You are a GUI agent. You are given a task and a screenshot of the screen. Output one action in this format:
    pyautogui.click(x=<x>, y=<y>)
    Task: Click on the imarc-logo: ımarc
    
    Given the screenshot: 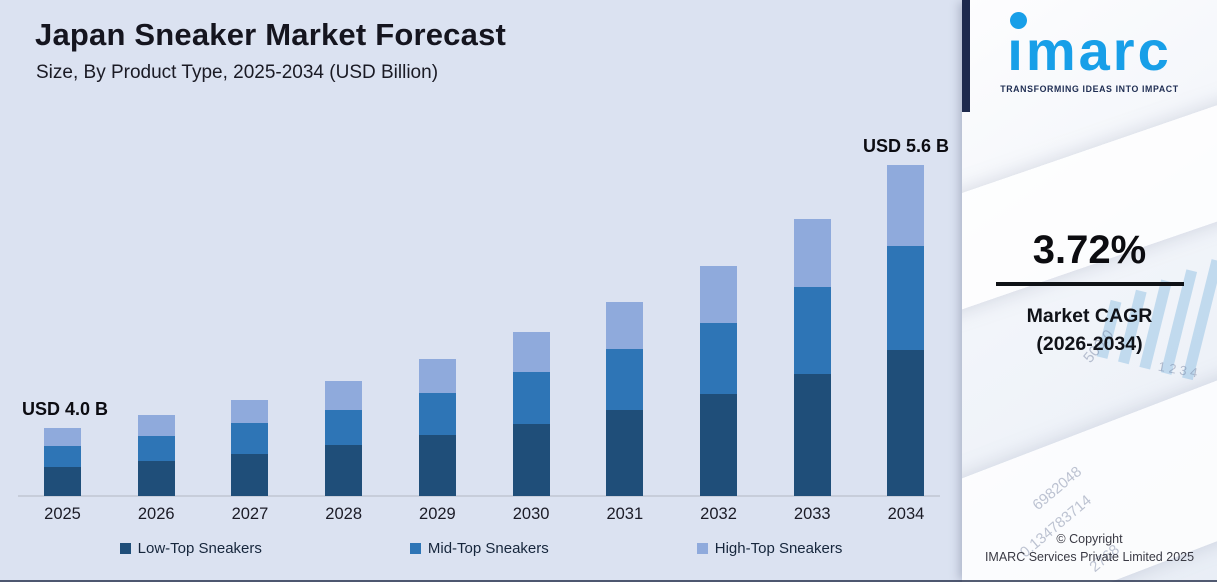 What is the action you would take?
    pyautogui.click(x=1089, y=47)
    